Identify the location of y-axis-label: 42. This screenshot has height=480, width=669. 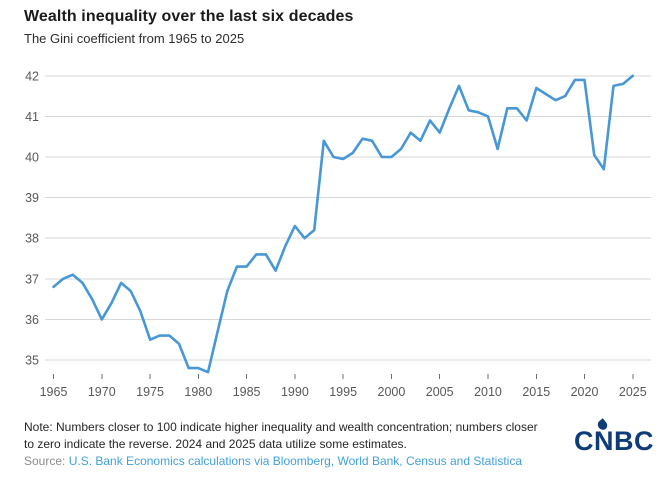
(32, 76).